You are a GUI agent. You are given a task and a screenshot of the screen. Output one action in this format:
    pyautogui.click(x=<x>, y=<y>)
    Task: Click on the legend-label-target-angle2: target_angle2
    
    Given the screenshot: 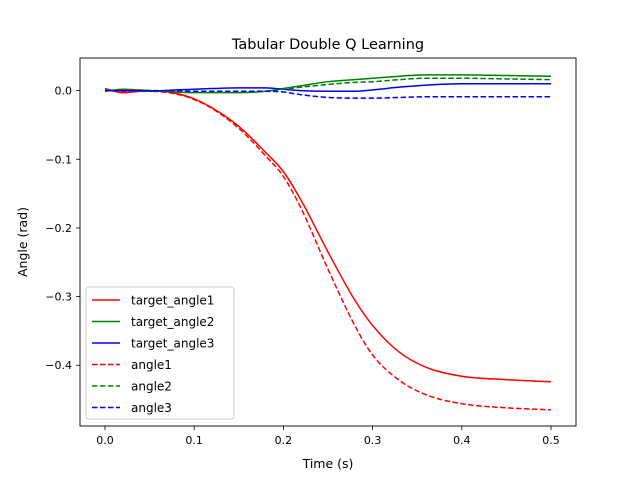 What is the action you would take?
    pyautogui.click(x=172, y=322)
    